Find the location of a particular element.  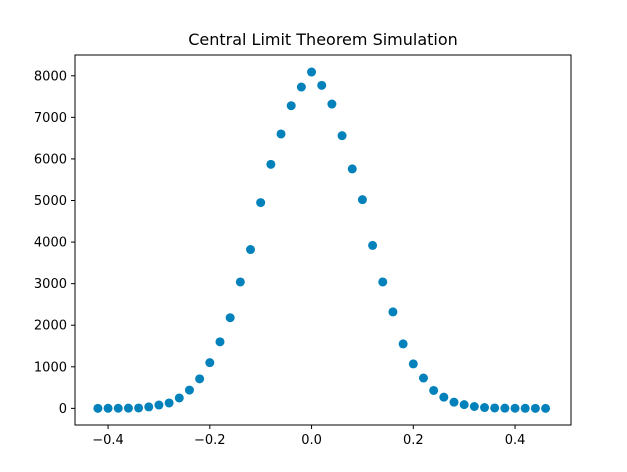

y-tick-label: 6000 is located at coordinates (50, 159).